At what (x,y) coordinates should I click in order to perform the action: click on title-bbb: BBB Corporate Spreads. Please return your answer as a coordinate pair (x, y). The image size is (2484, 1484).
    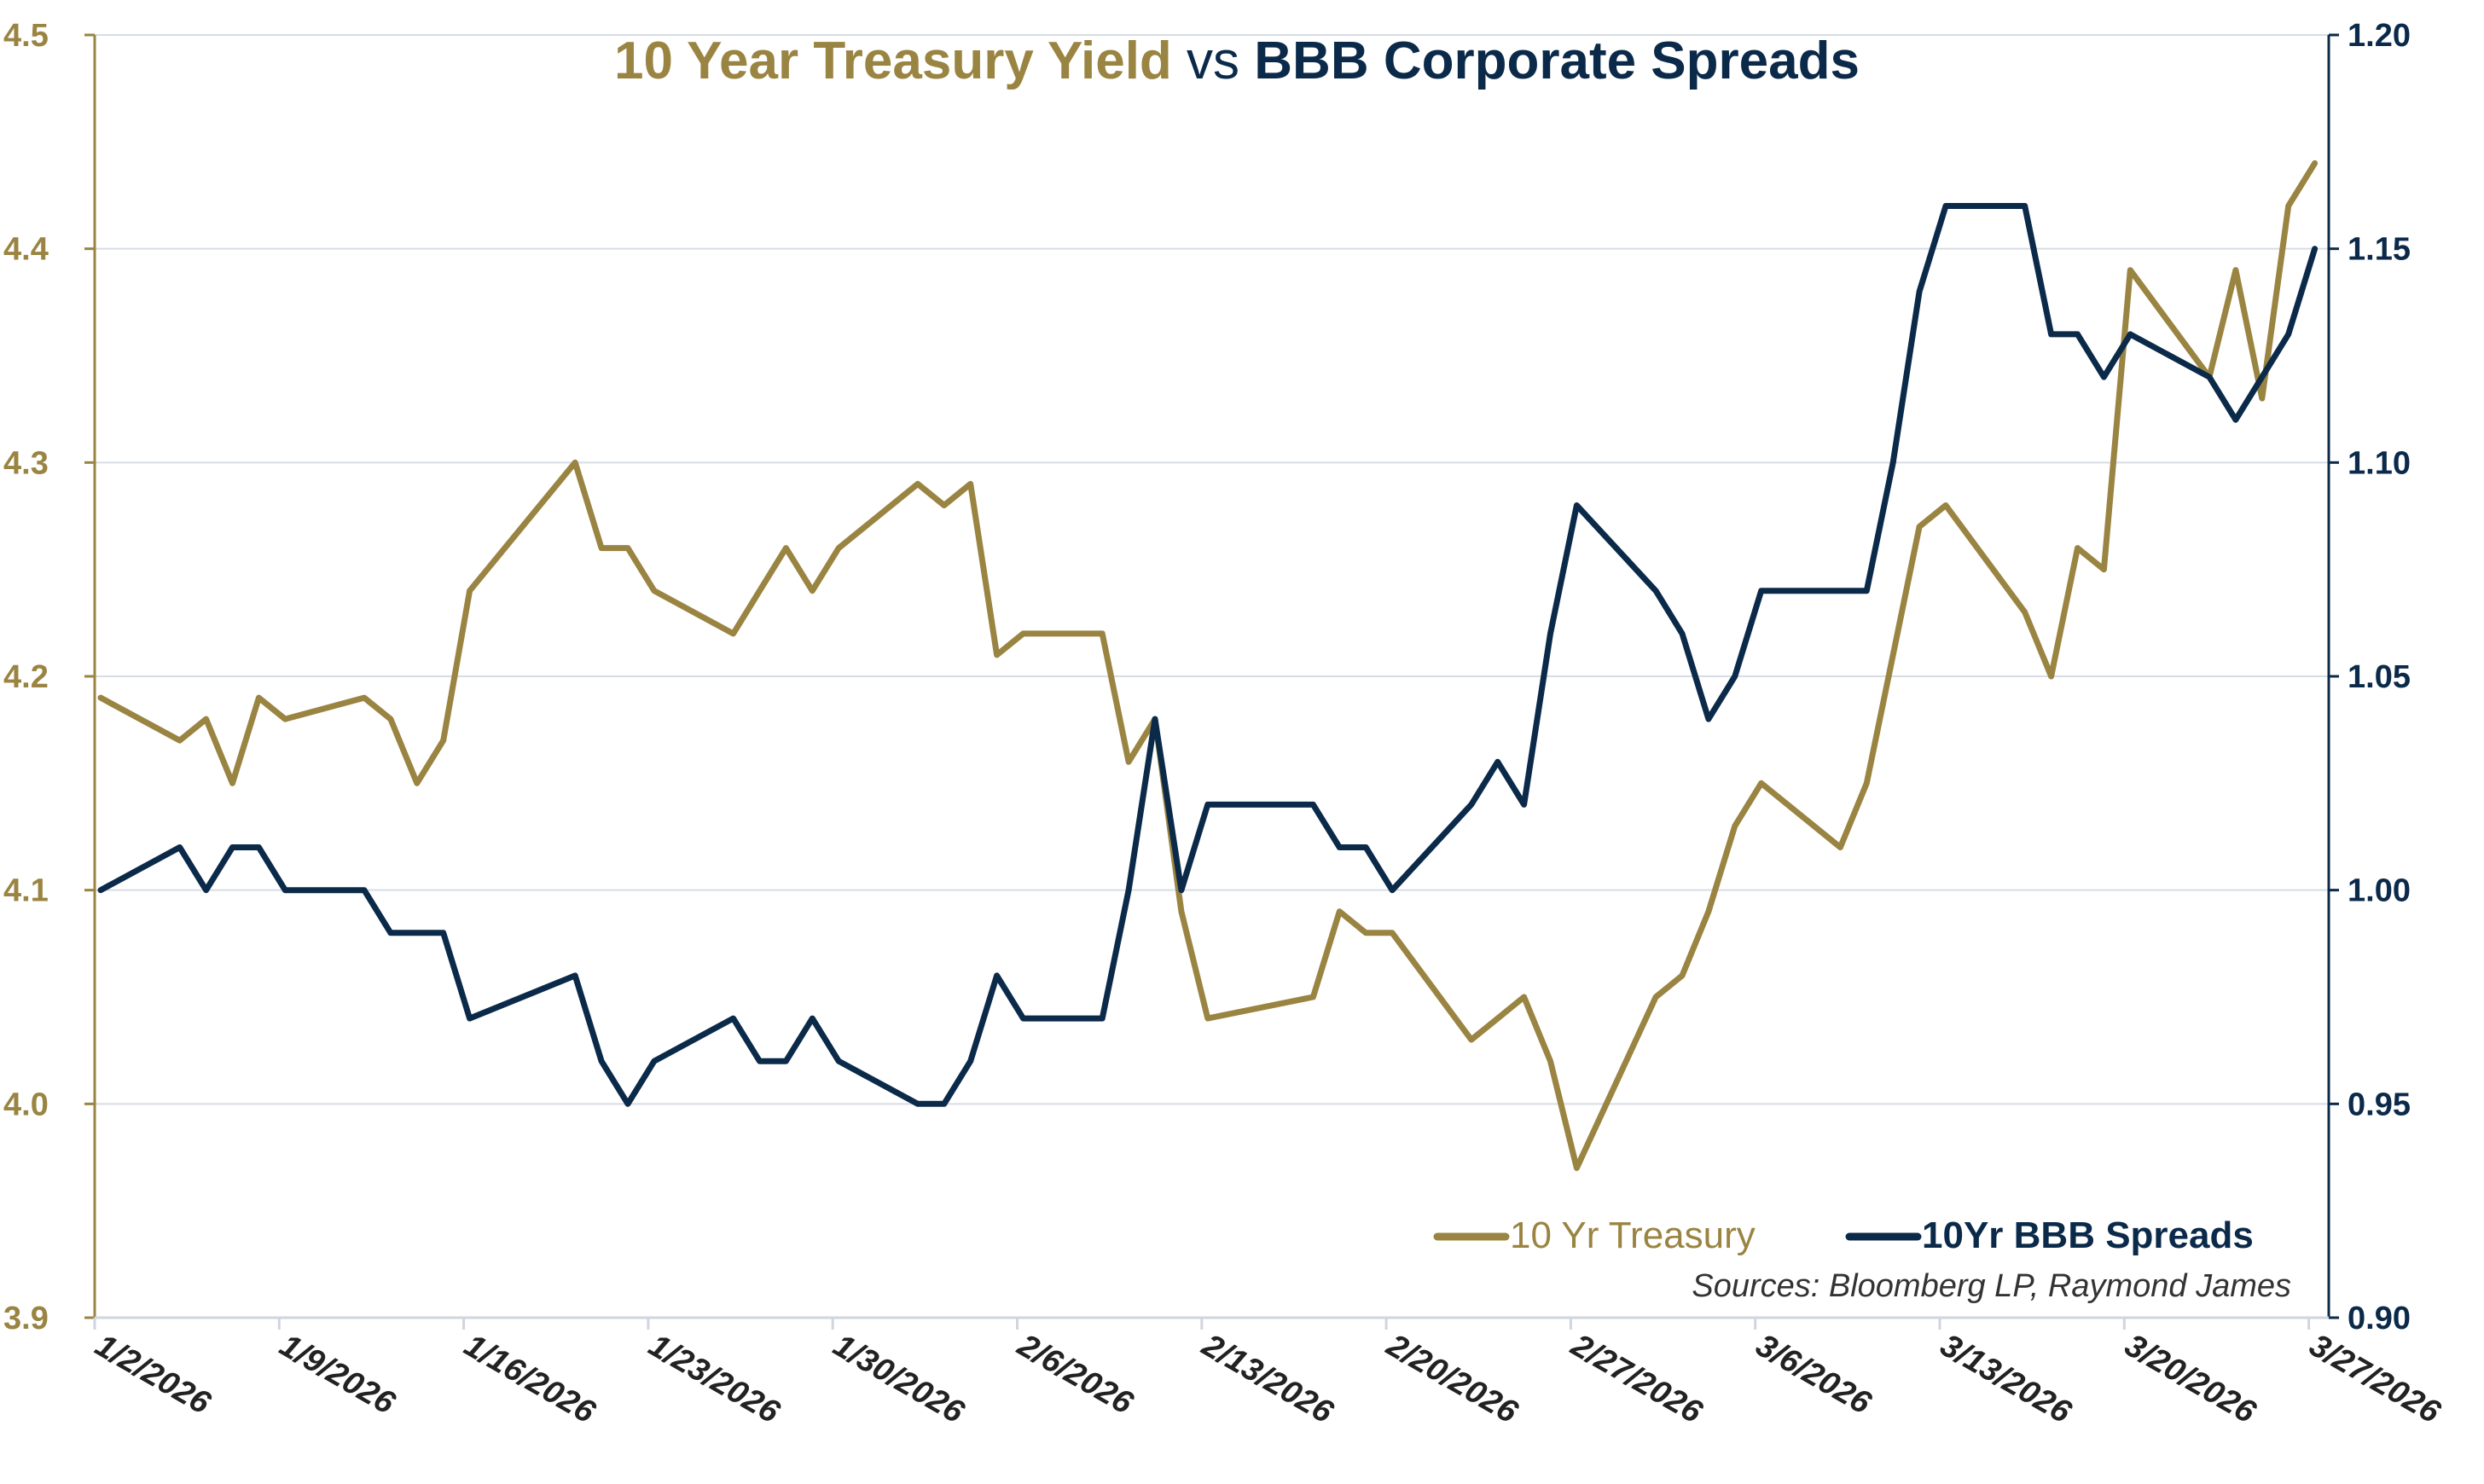
    Looking at the image, I should click on (1557, 61).